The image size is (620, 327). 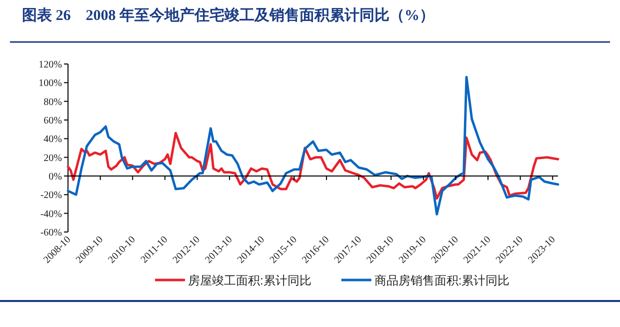 What do you see at coordinates (53, 140) in the screenshot?
I see `y-tick-label: 40%` at bounding box center [53, 140].